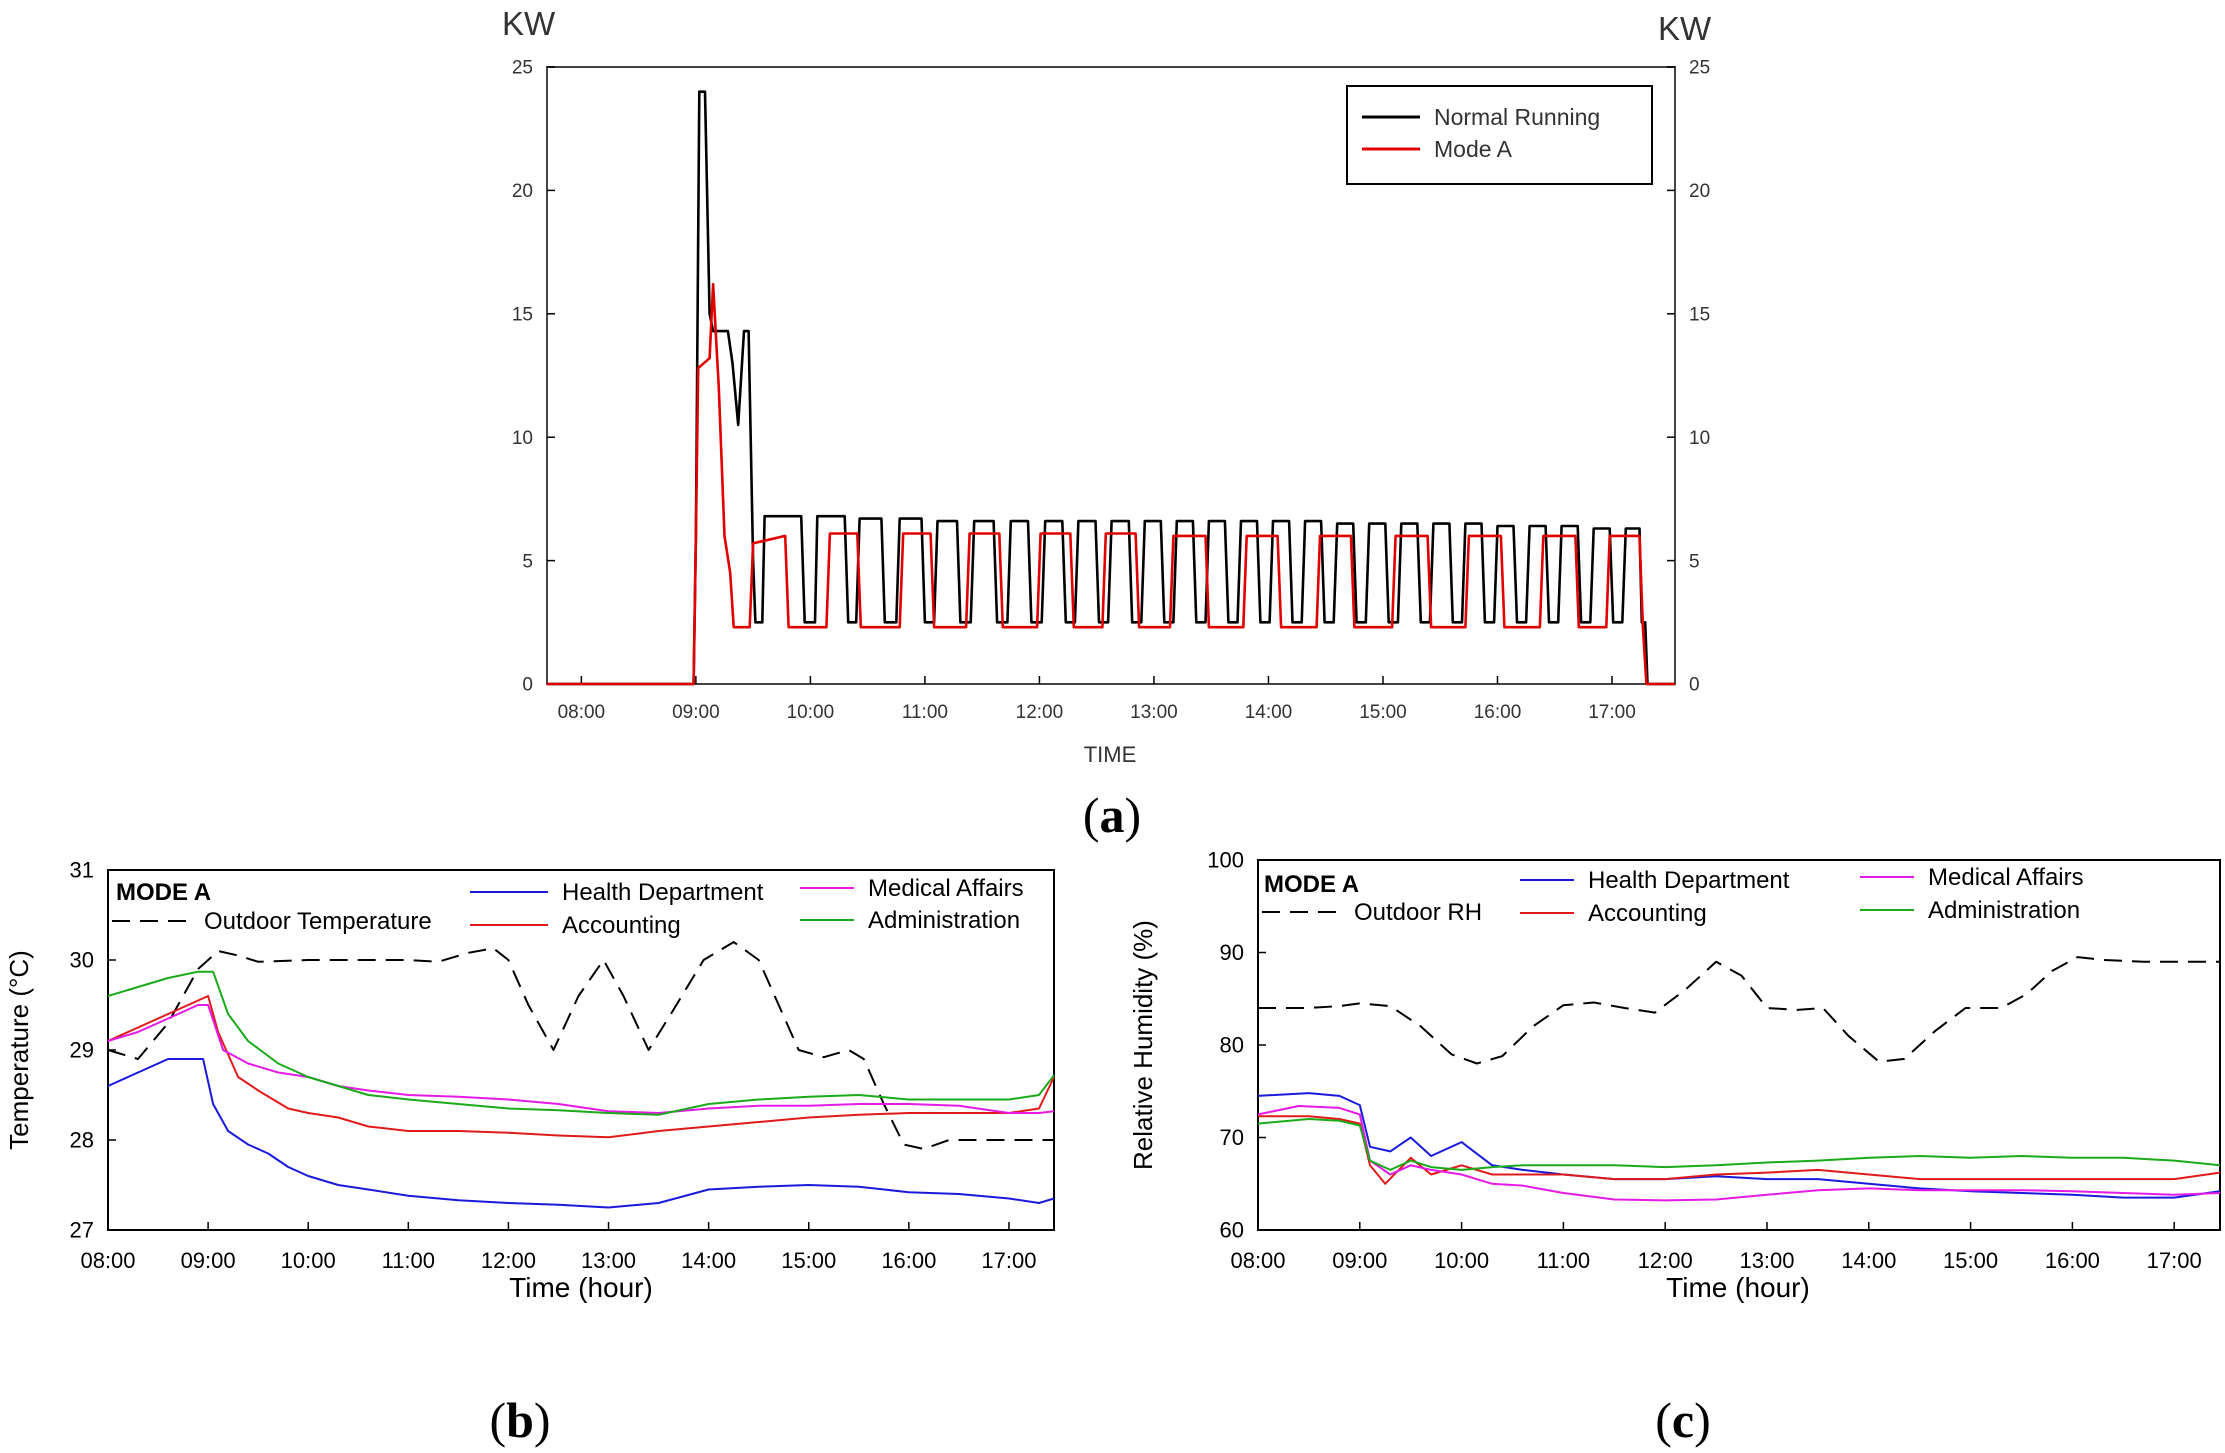 This screenshot has height=1453, width=2225. I want to click on y-tick-label: 29, so click(82, 1050).